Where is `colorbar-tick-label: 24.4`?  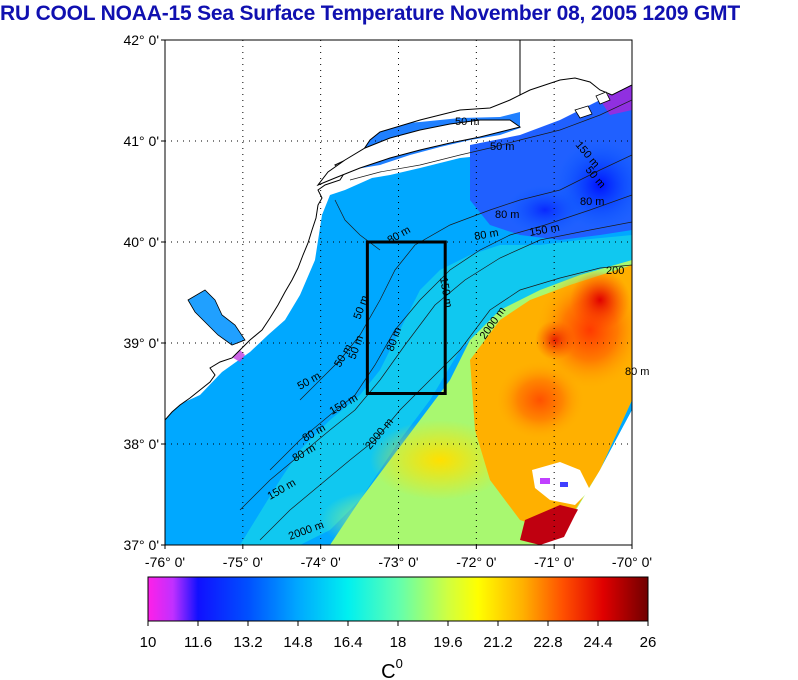 colorbar-tick-label: 24.4 is located at coordinates (597, 642).